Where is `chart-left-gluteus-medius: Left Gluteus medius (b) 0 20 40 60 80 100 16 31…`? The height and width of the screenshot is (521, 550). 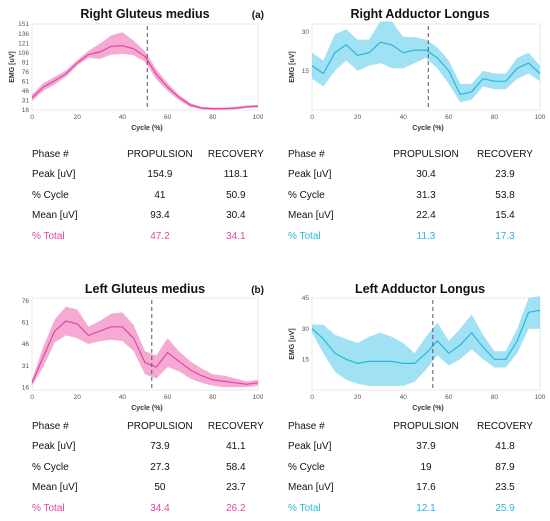 chart-left-gluteus-medius: Left Gluteus medius (b) 0 20 40 60 80 100 16 31… is located at coordinates (143, 347).